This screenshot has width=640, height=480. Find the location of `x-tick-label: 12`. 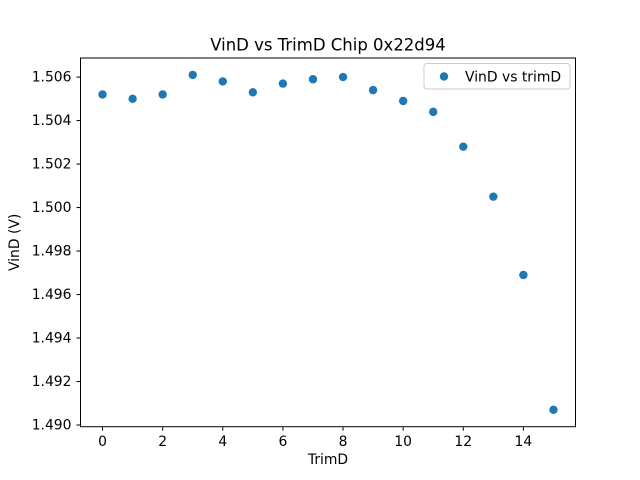

x-tick-label: 12 is located at coordinates (463, 442).